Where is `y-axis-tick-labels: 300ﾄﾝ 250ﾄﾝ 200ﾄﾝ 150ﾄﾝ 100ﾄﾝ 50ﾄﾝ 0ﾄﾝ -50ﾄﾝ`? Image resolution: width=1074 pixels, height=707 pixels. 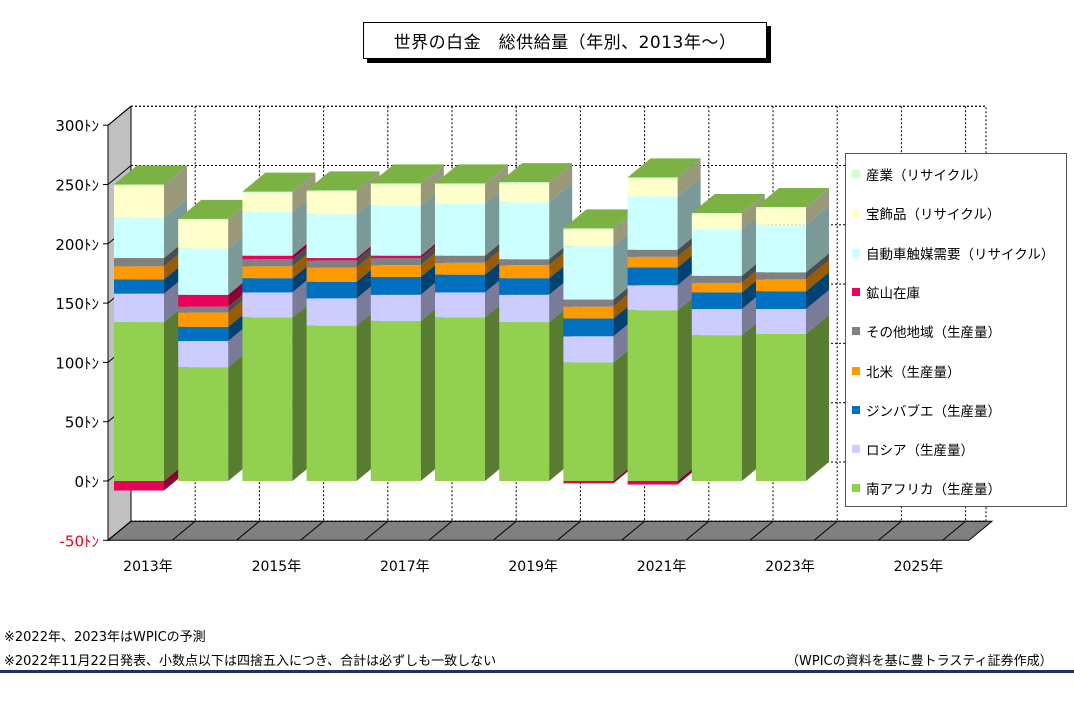
y-axis-tick-labels: 300ﾄﾝ 250ﾄﾝ 200ﾄﾝ 150ﾄﾝ 100ﾄﾝ 50ﾄﾝ 0ﾄﾝ -50ﾄﾝ is located at coordinates (77, 333).